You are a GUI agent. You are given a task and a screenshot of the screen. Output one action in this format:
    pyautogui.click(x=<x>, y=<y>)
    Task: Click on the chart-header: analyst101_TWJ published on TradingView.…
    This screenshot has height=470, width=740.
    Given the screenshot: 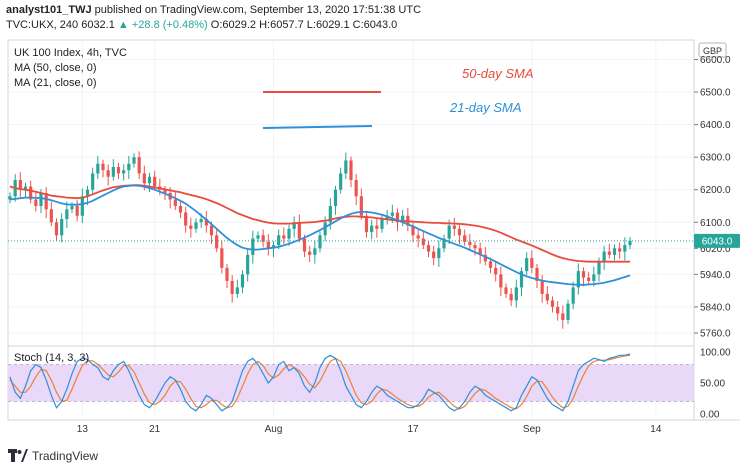 What is the action you would take?
    pyautogui.click(x=370, y=20)
    